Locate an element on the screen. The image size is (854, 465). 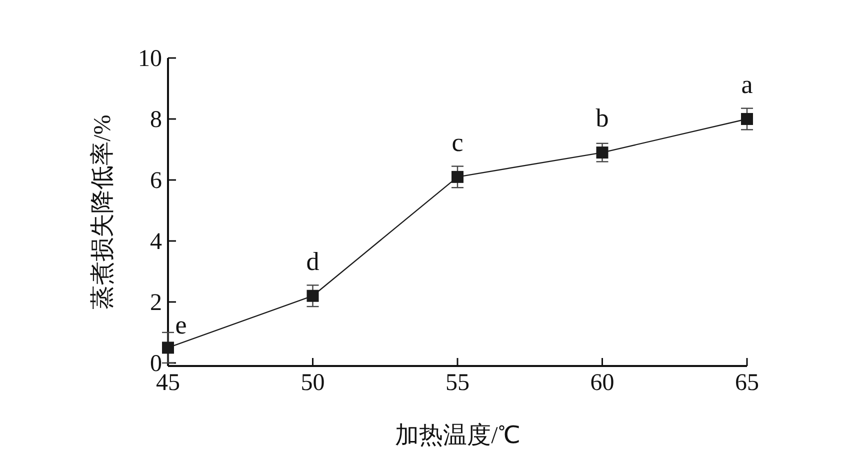
x-axis-title: 加热温度/℃ is located at coordinates (457, 435).